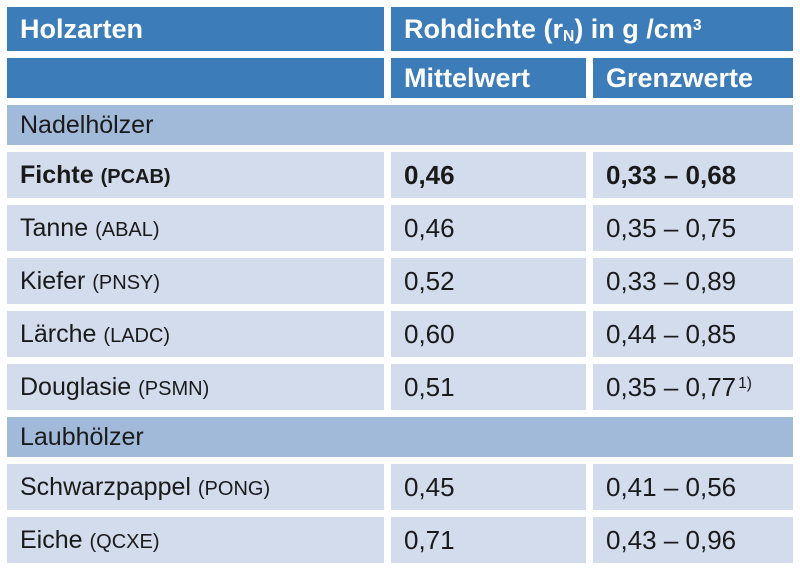 The width and height of the screenshot is (800, 580). What do you see at coordinates (633, 28) in the screenshot?
I see `rohdichte-label-part2: ) in g /cm` at bounding box center [633, 28].